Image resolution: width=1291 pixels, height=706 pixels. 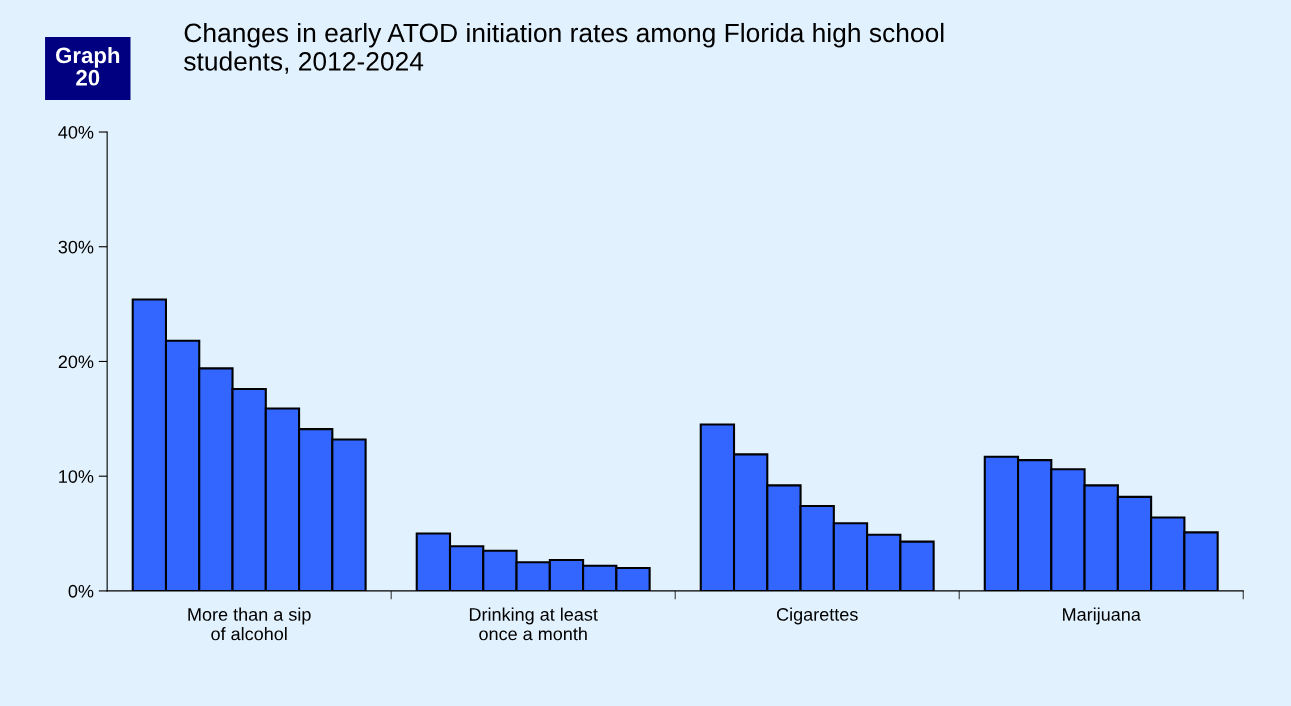 I want to click on x-tick-label: Cigarettes, so click(x=817, y=616).